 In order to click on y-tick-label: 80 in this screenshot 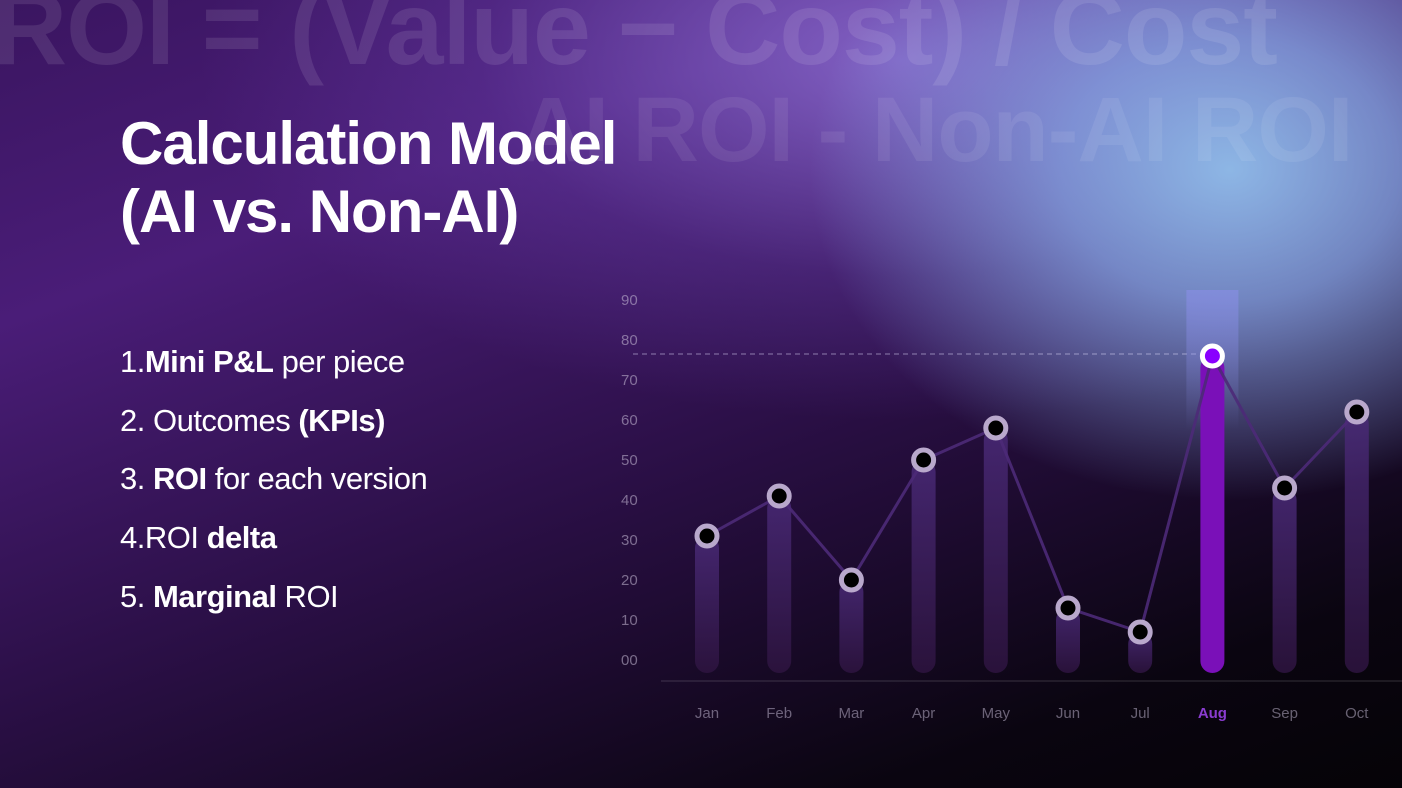, I will do `click(629, 340)`.